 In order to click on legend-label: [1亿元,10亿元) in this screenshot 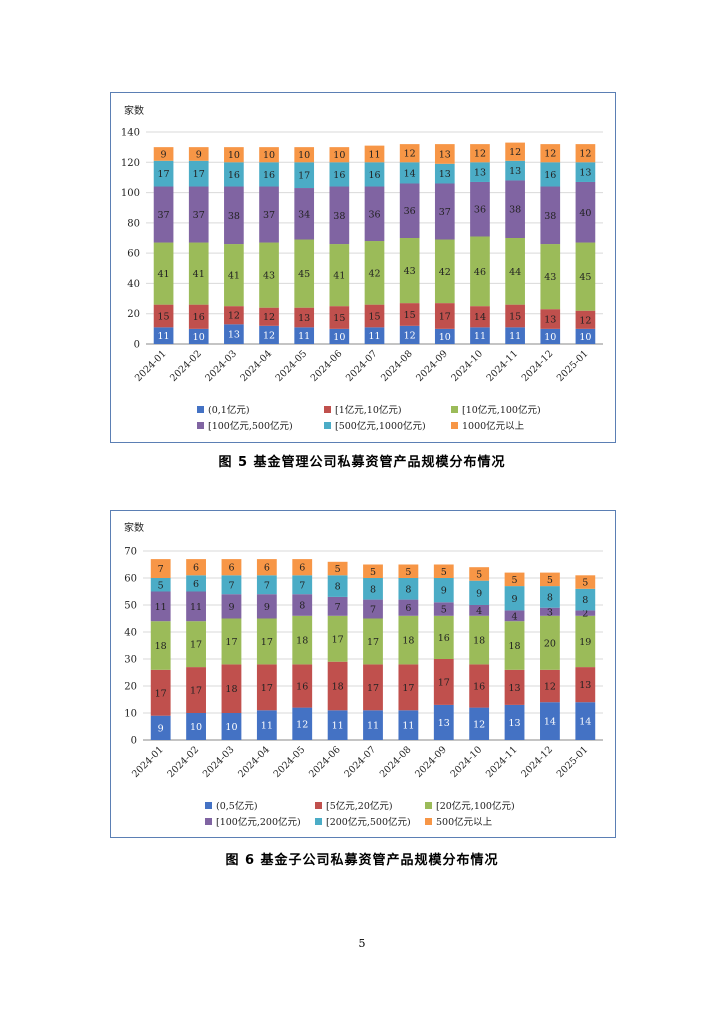, I will do `click(368, 410)`.